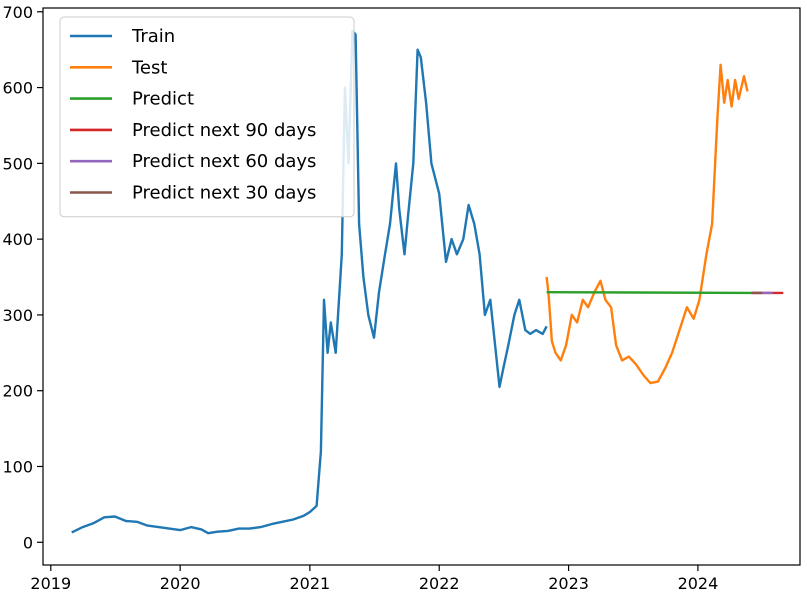  I want to click on x-tick-label: 2019, so click(50, 583).